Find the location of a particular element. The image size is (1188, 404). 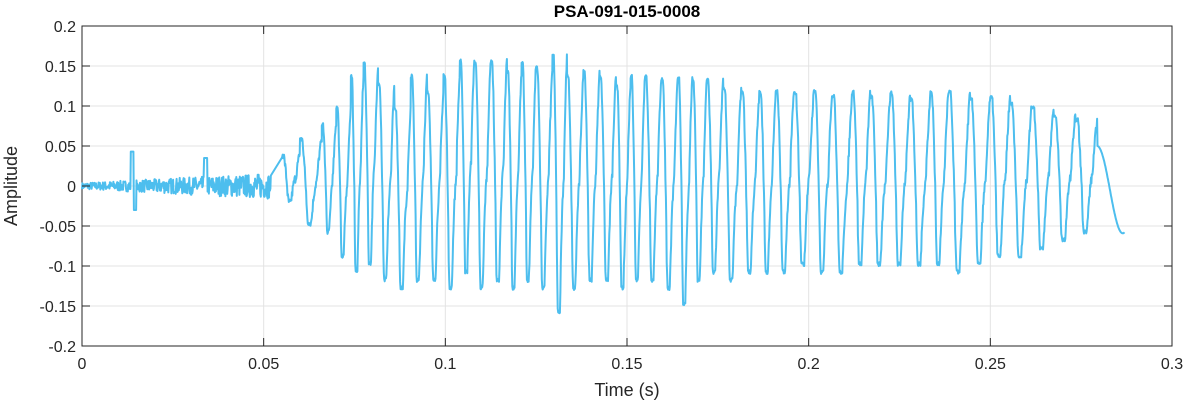

y-tick-label: -0.2 is located at coordinates (62, 347).